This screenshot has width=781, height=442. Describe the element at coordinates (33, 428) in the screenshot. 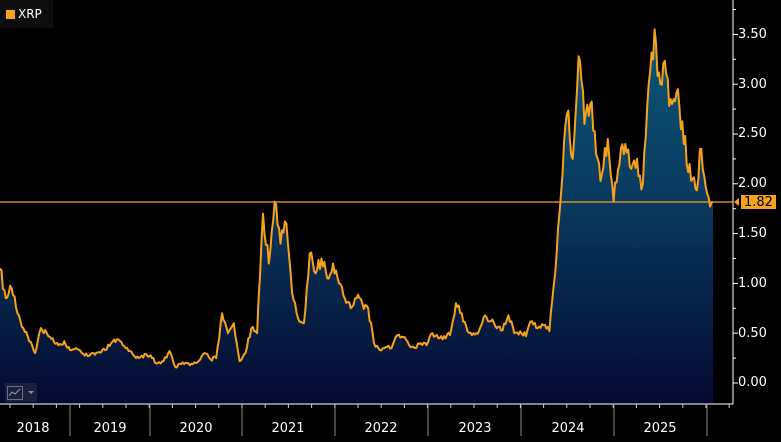

I see `x-label-2018: 2018` at that location.